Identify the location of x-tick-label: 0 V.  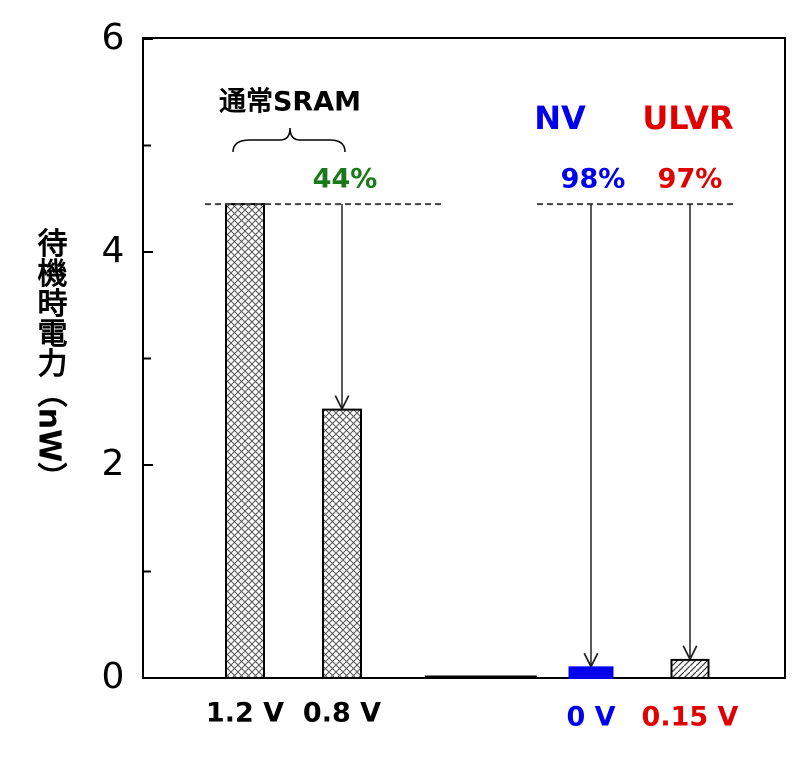
(590, 717).